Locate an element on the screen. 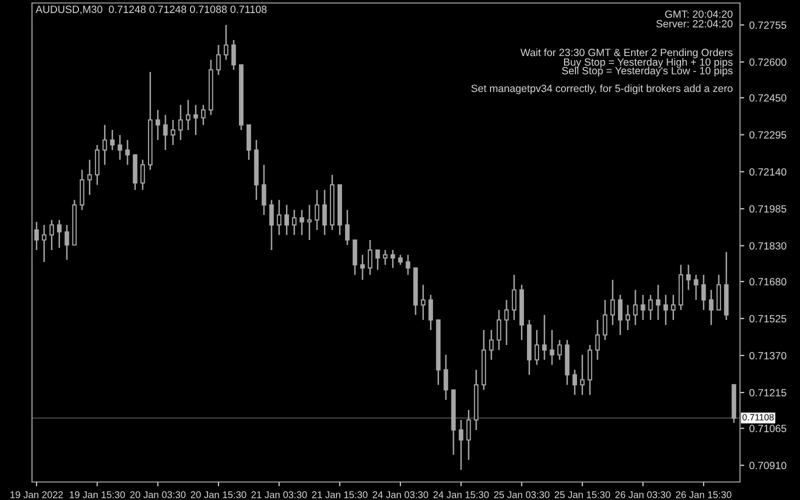 The height and width of the screenshot is (500, 800). annotation: GMT: 20:04:20 is located at coordinates (699, 14).